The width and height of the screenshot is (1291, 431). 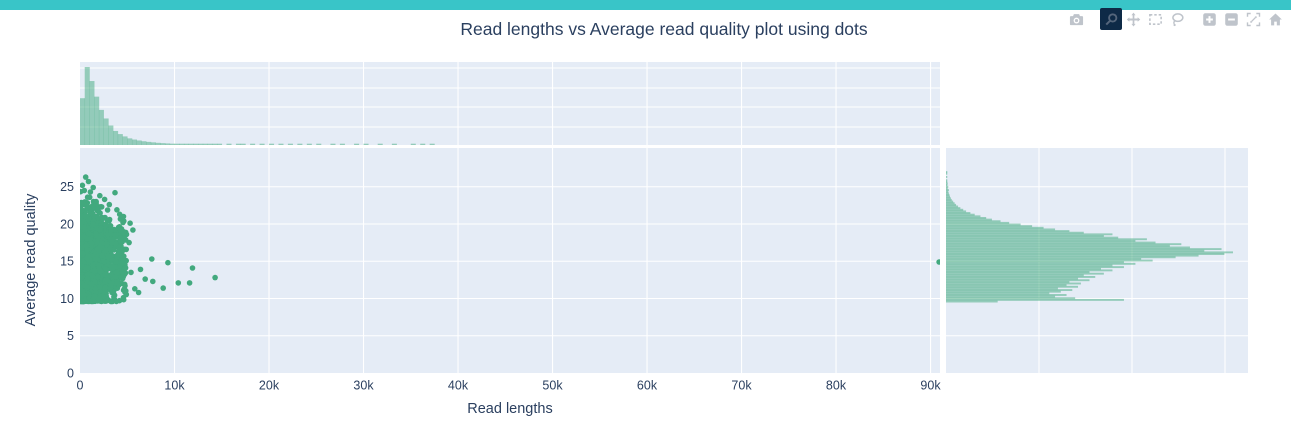 I want to click on reset-axes-button, so click(x=1275, y=19).